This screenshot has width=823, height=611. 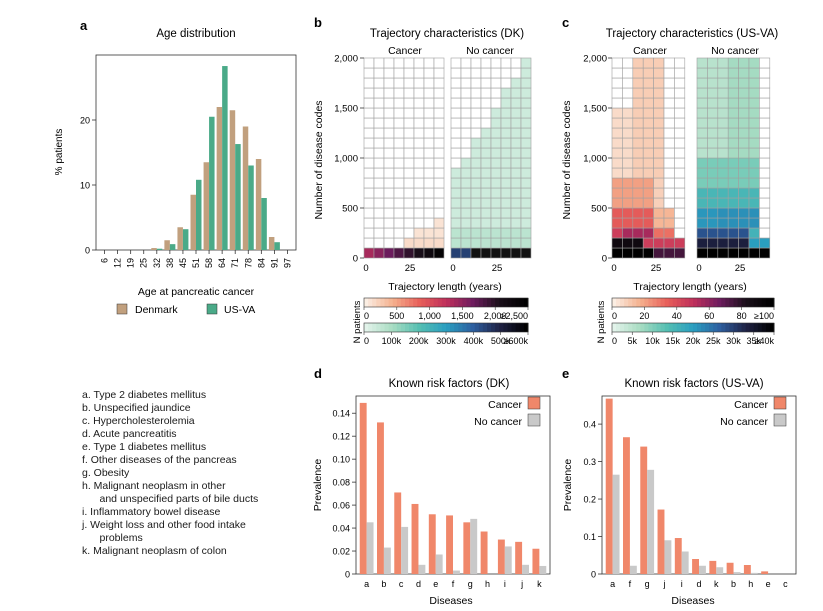 What do you see at coordinates (383, 584) in the screenshot?
I see `x-tick-label: b` at bounding box center [383, 584].